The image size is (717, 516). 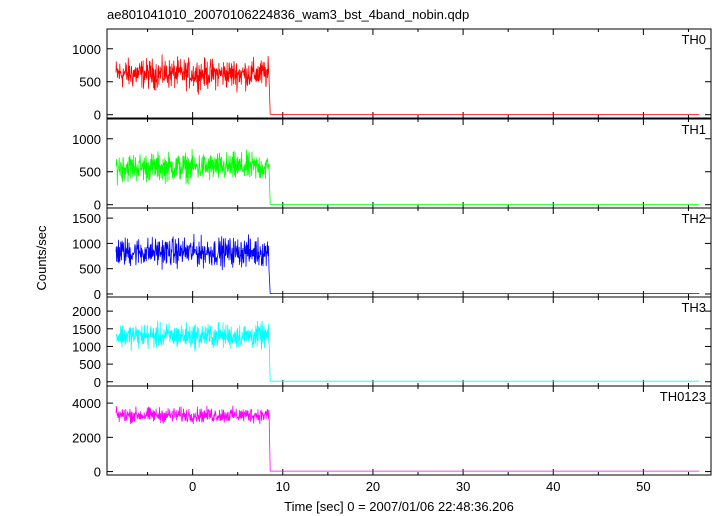 I want to click on panel-label-th0: TH0, so click(x=693, y=39).